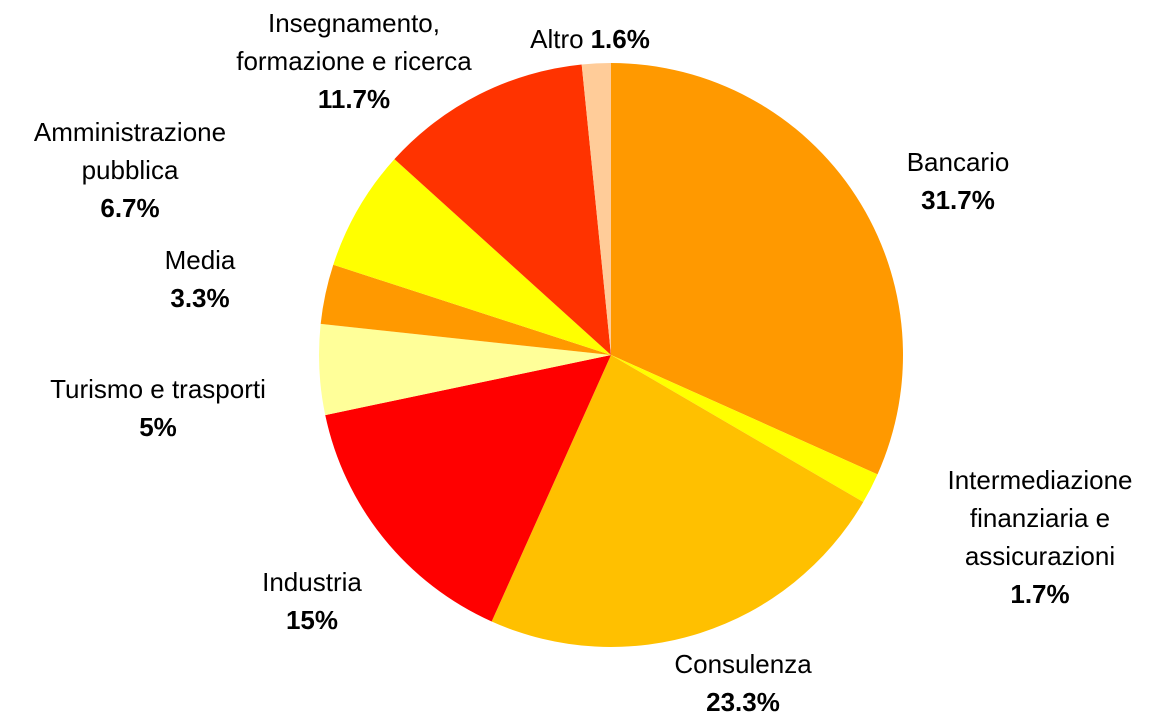  I want to click on slice-label: Industria 15%, so click(312, 601).